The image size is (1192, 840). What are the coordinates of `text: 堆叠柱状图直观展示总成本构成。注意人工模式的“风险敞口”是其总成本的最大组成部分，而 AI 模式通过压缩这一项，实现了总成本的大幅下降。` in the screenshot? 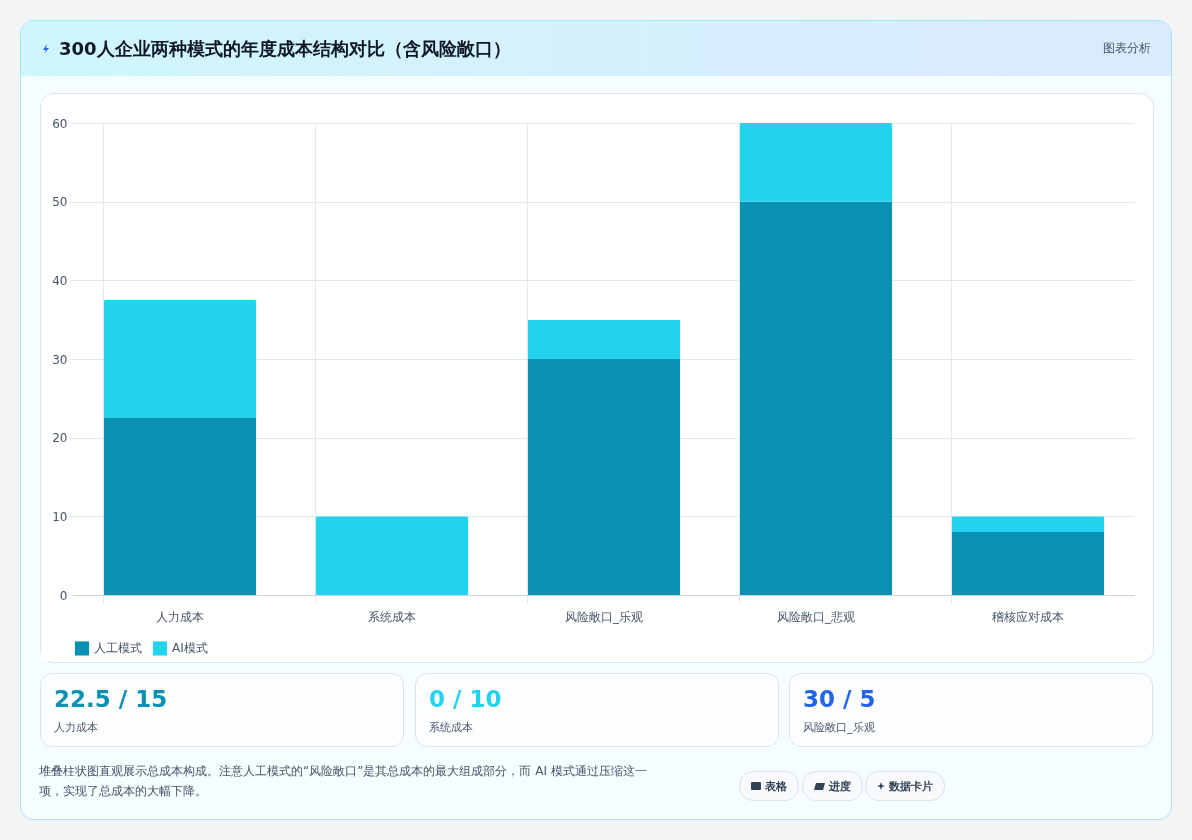 It's located at (343, 781).